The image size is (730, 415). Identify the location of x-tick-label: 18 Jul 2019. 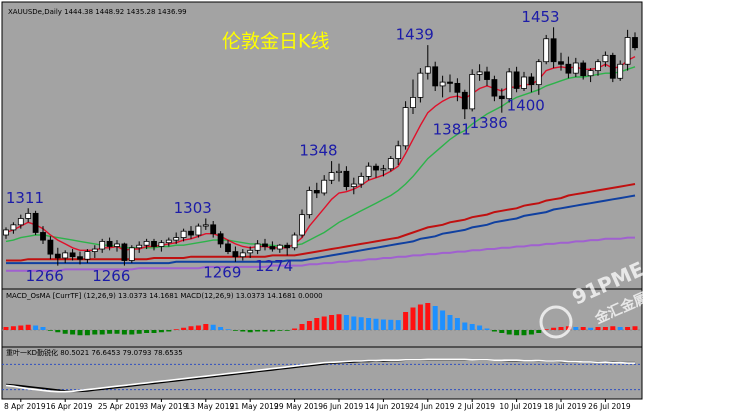
(565, 406).